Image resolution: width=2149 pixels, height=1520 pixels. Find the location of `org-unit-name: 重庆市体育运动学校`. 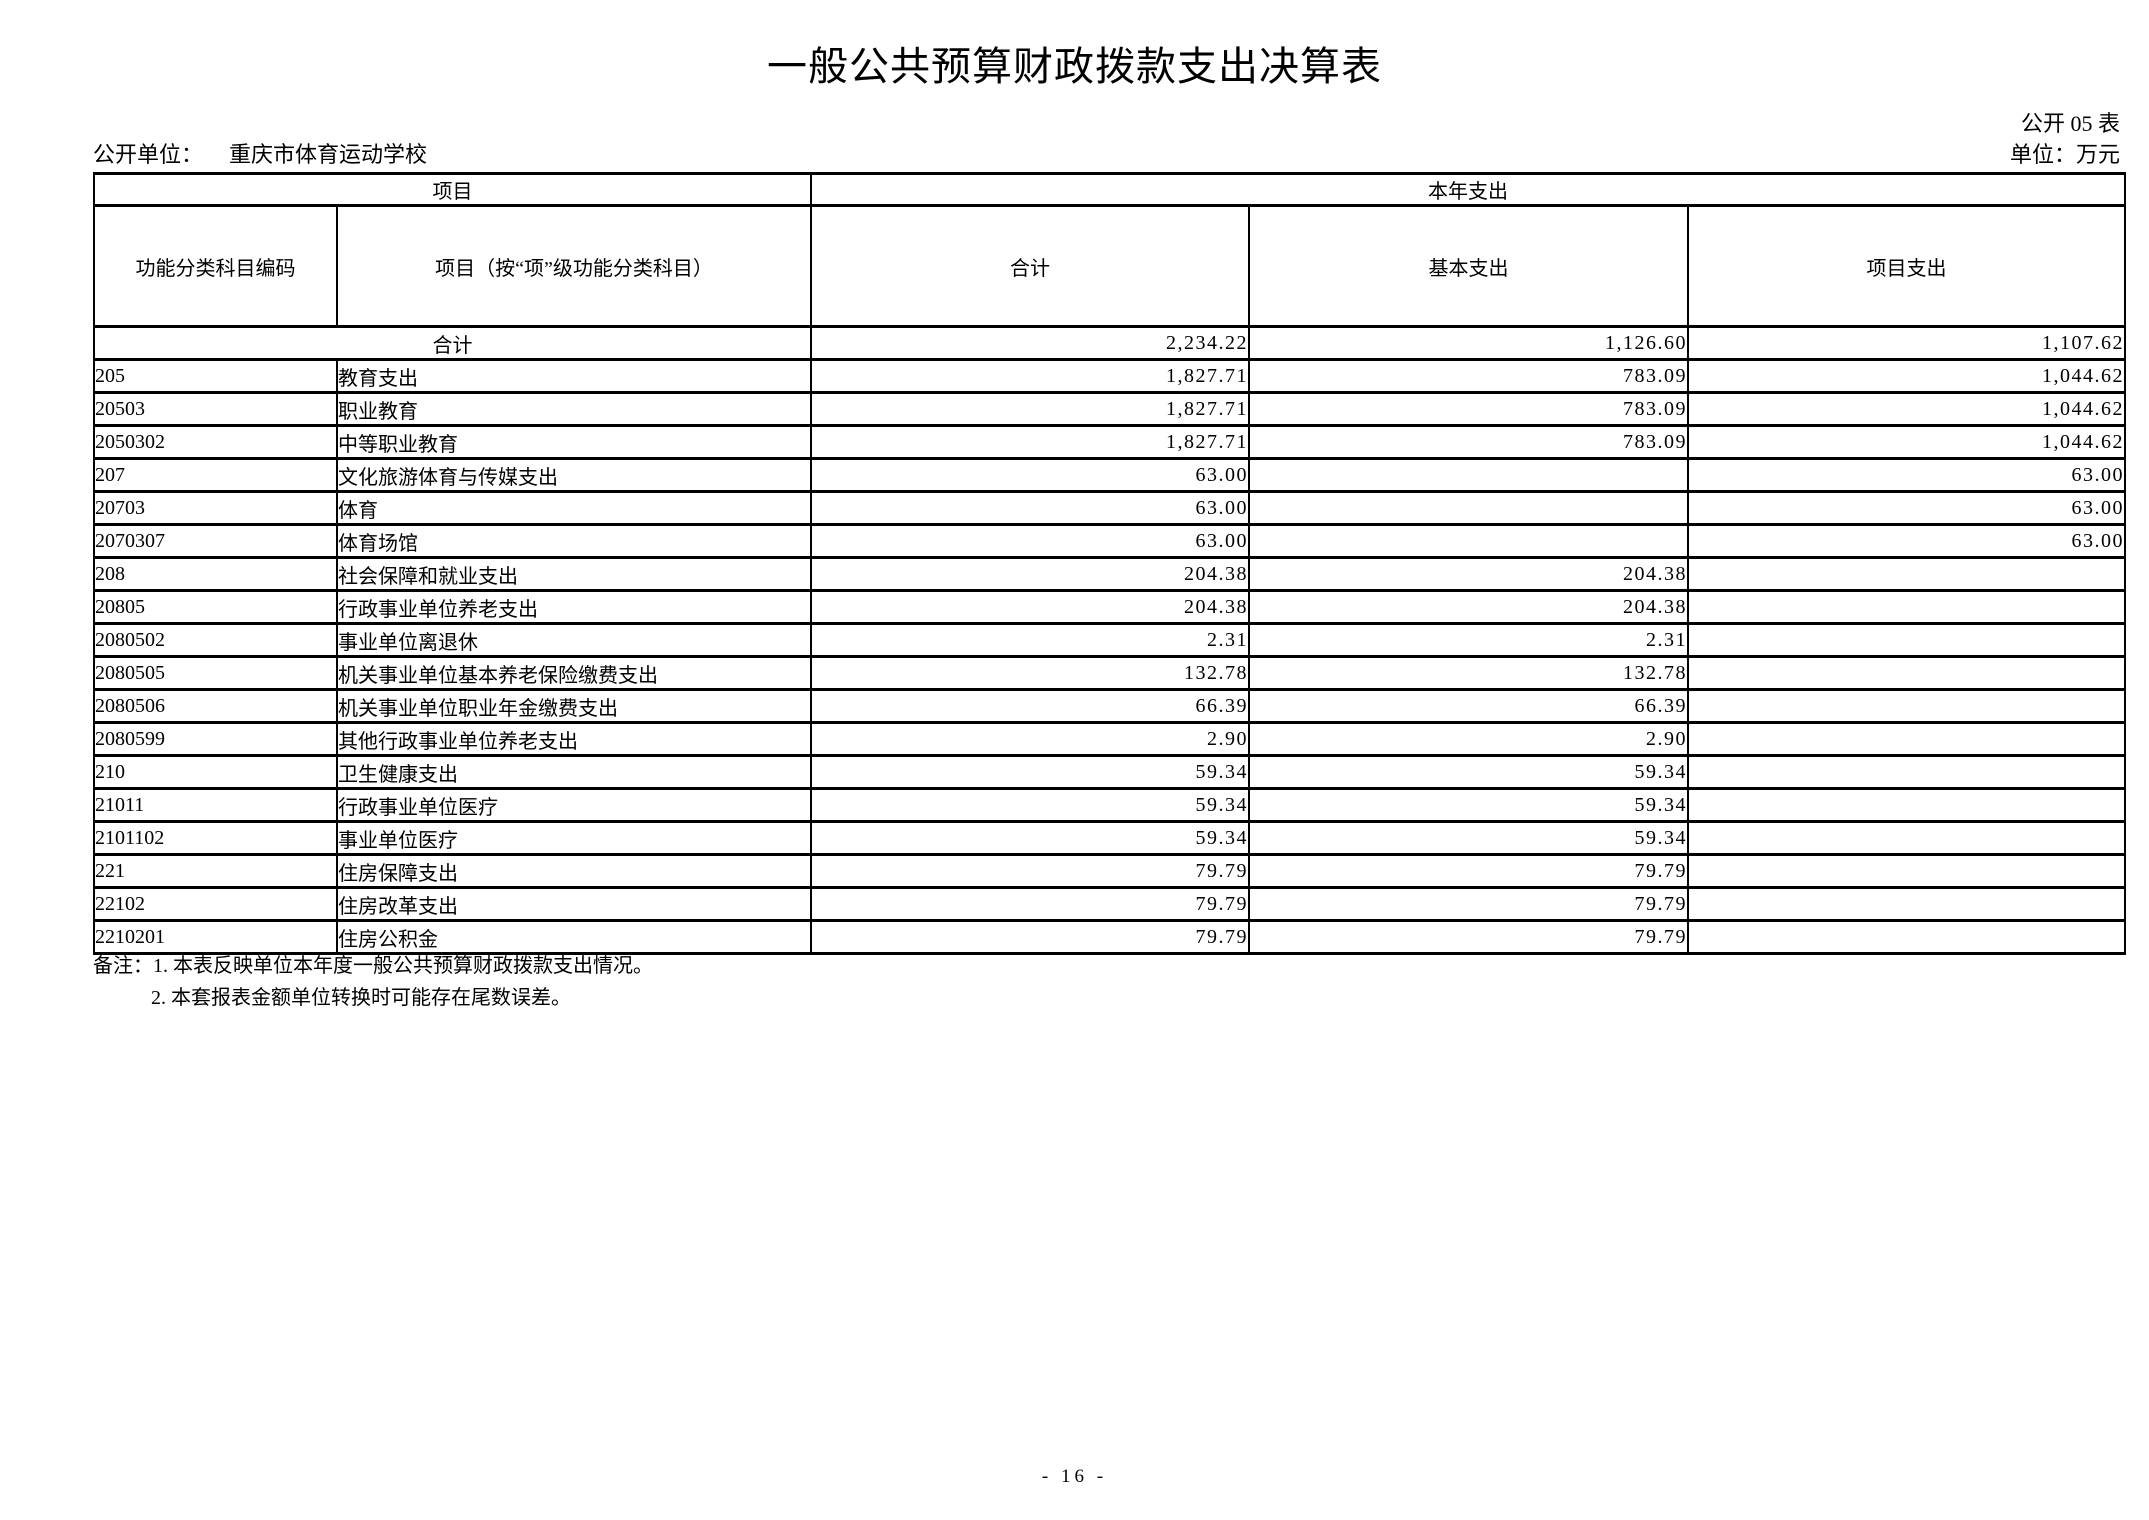

org-unit-name: 重庆市体育运动学校 is located at coordinates (328, 154).